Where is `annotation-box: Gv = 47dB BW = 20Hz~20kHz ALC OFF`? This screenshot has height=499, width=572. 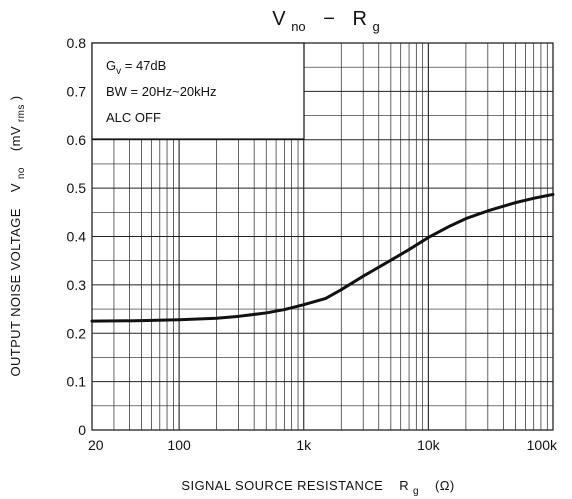 annotation-box: Gv = 47dB BW = 20Hz~20kHz ALC OFF is located at coordinates (198, 91).